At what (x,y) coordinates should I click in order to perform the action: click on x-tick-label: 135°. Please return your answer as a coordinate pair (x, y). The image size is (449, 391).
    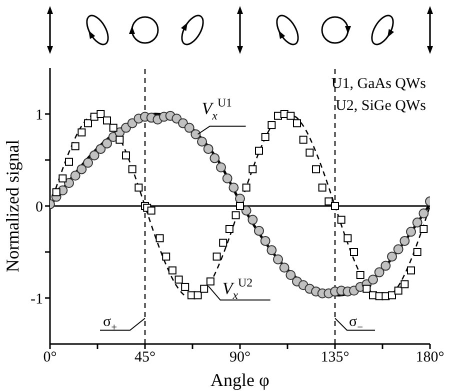
    Looking at the image, I should click on (335, 358).